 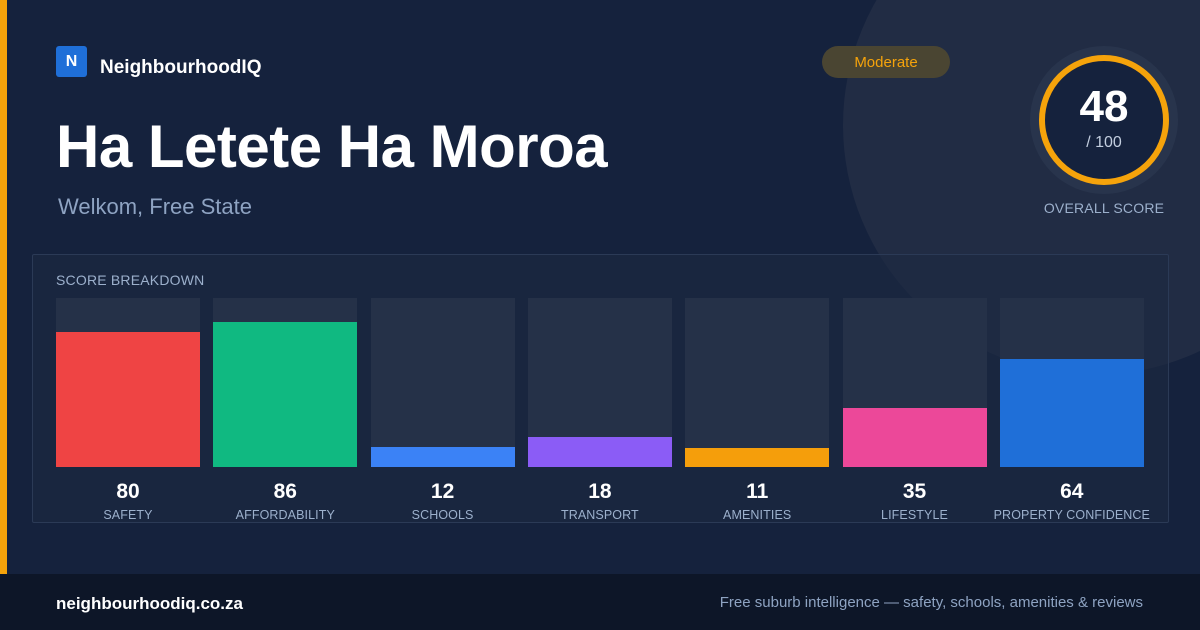 What do you see at coordinates (71, 61) in the screenshot?
I see `logo-icon: N` at bounding box center [71, 61].